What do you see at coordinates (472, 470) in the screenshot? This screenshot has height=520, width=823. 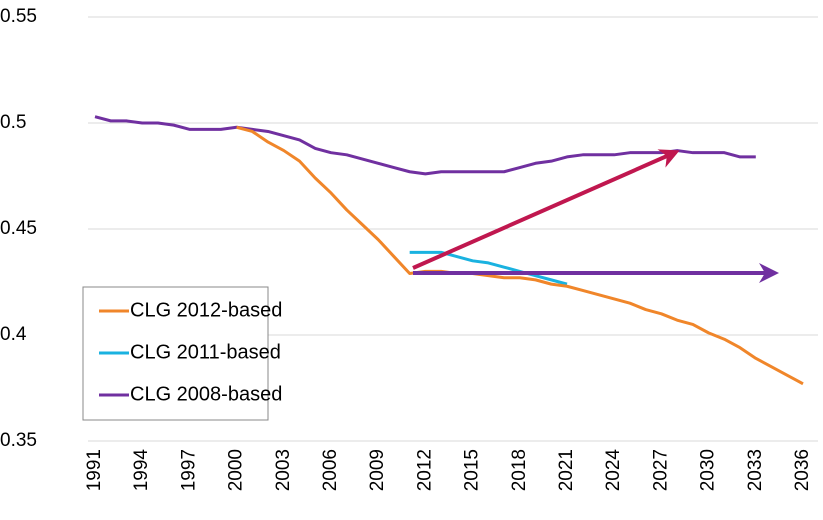 I see `x-tick-label: 2015` at bounding box center [472, 470].